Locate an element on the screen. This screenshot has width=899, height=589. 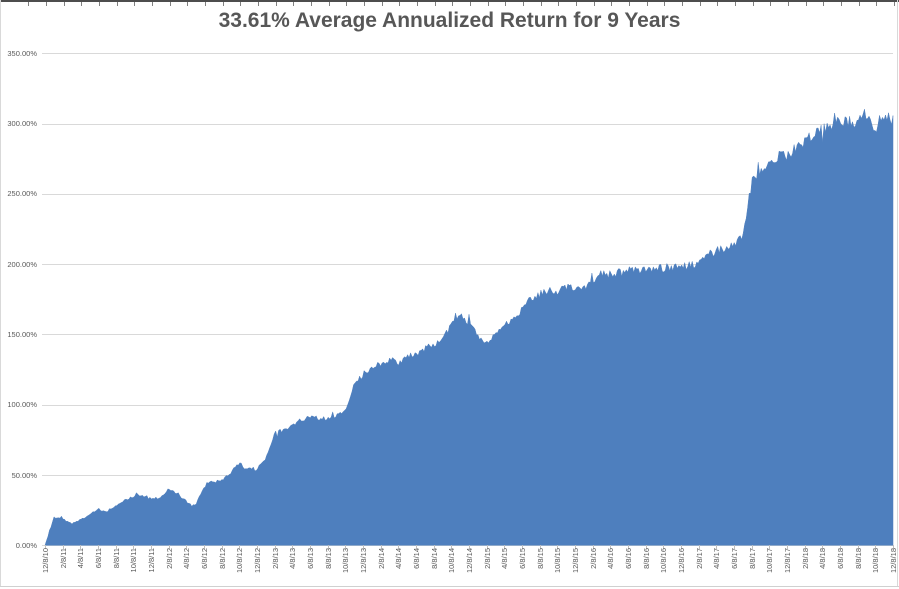
x-axis-label: 6/8/14 is located at coordinates (416, 558).